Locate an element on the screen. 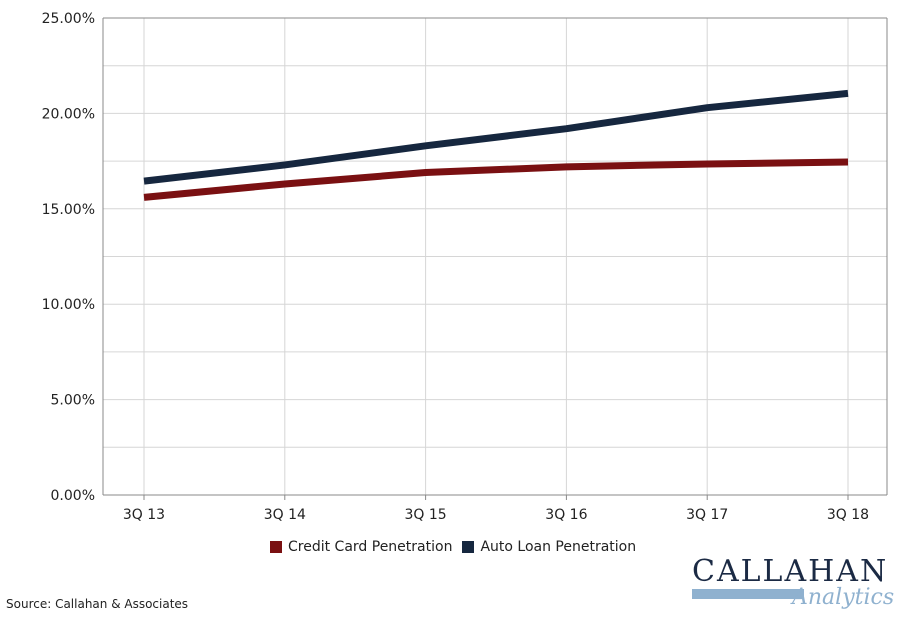 The width and height of the screenshot is (898, 622). legend-item-credit-card: Credit Card Penetration is located at coordinates (361, 547).